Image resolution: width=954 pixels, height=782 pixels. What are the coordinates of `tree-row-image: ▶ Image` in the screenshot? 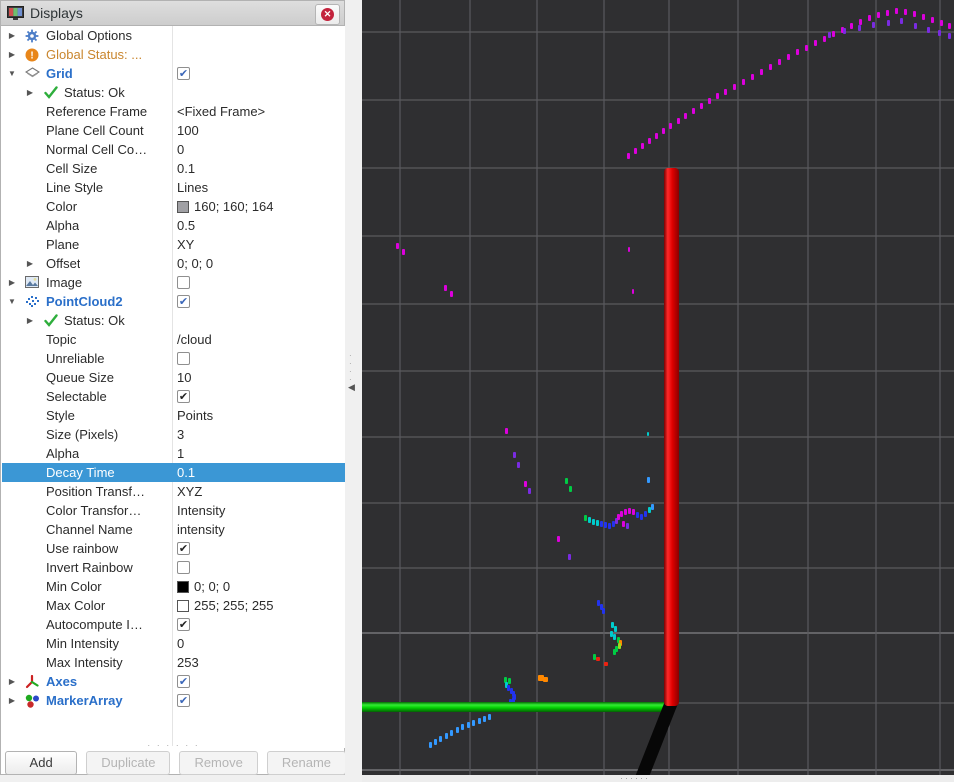 It's located at (173, 282).